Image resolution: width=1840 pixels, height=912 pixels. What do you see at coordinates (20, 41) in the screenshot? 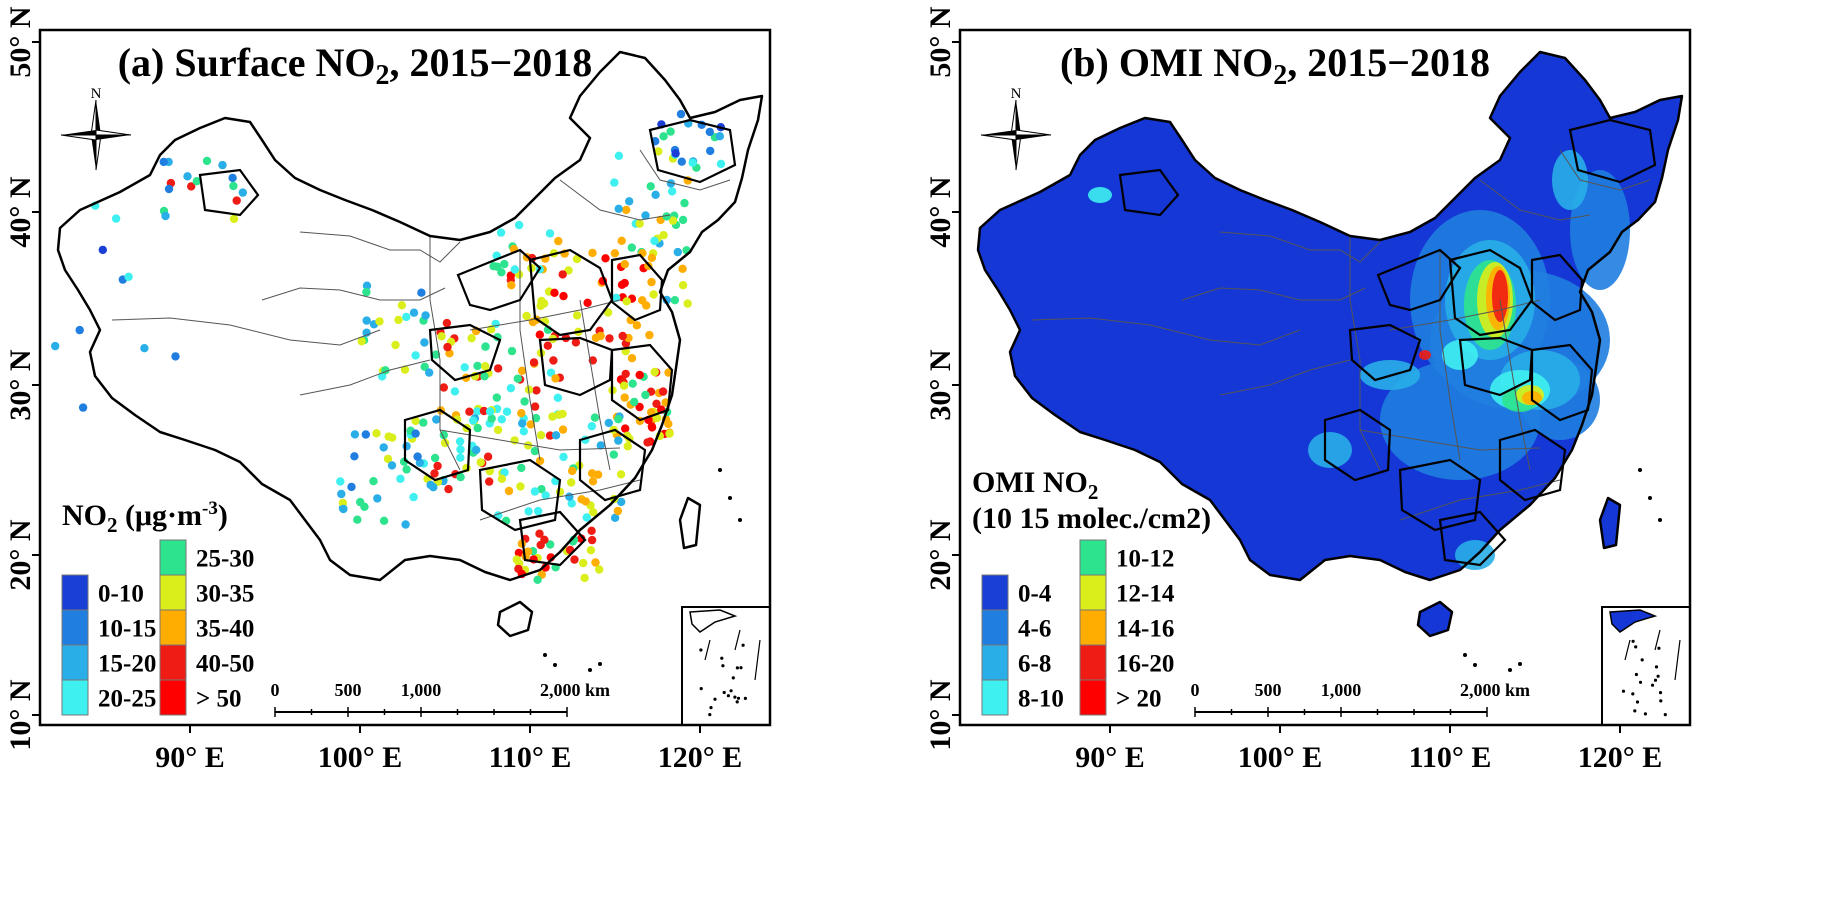
I see `y-tick-label: 50° N` at bounding box center [20, 41].